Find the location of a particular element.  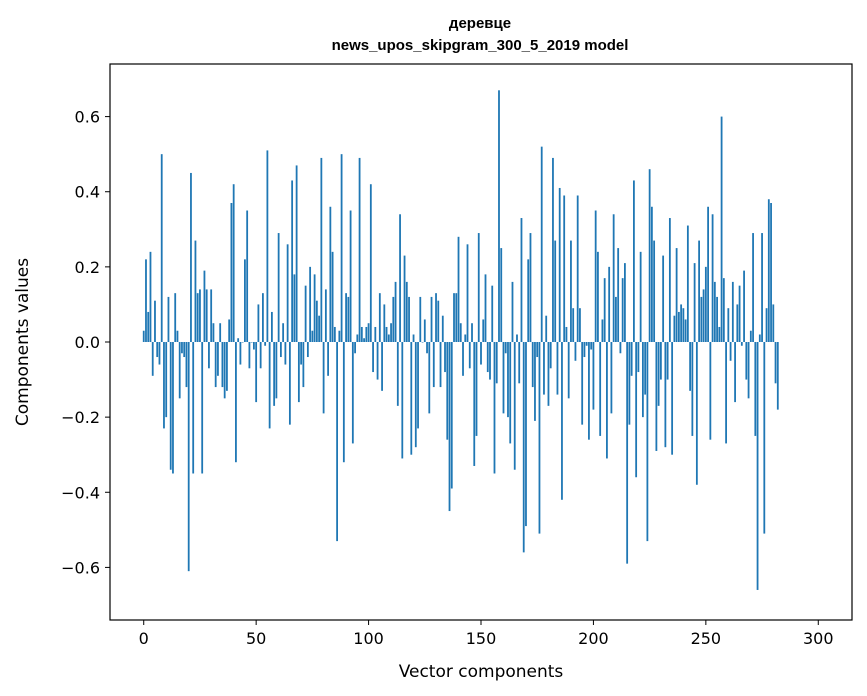

x-axis: 0 50 100 150 200 250 300 is located at coordinates (486, 634).